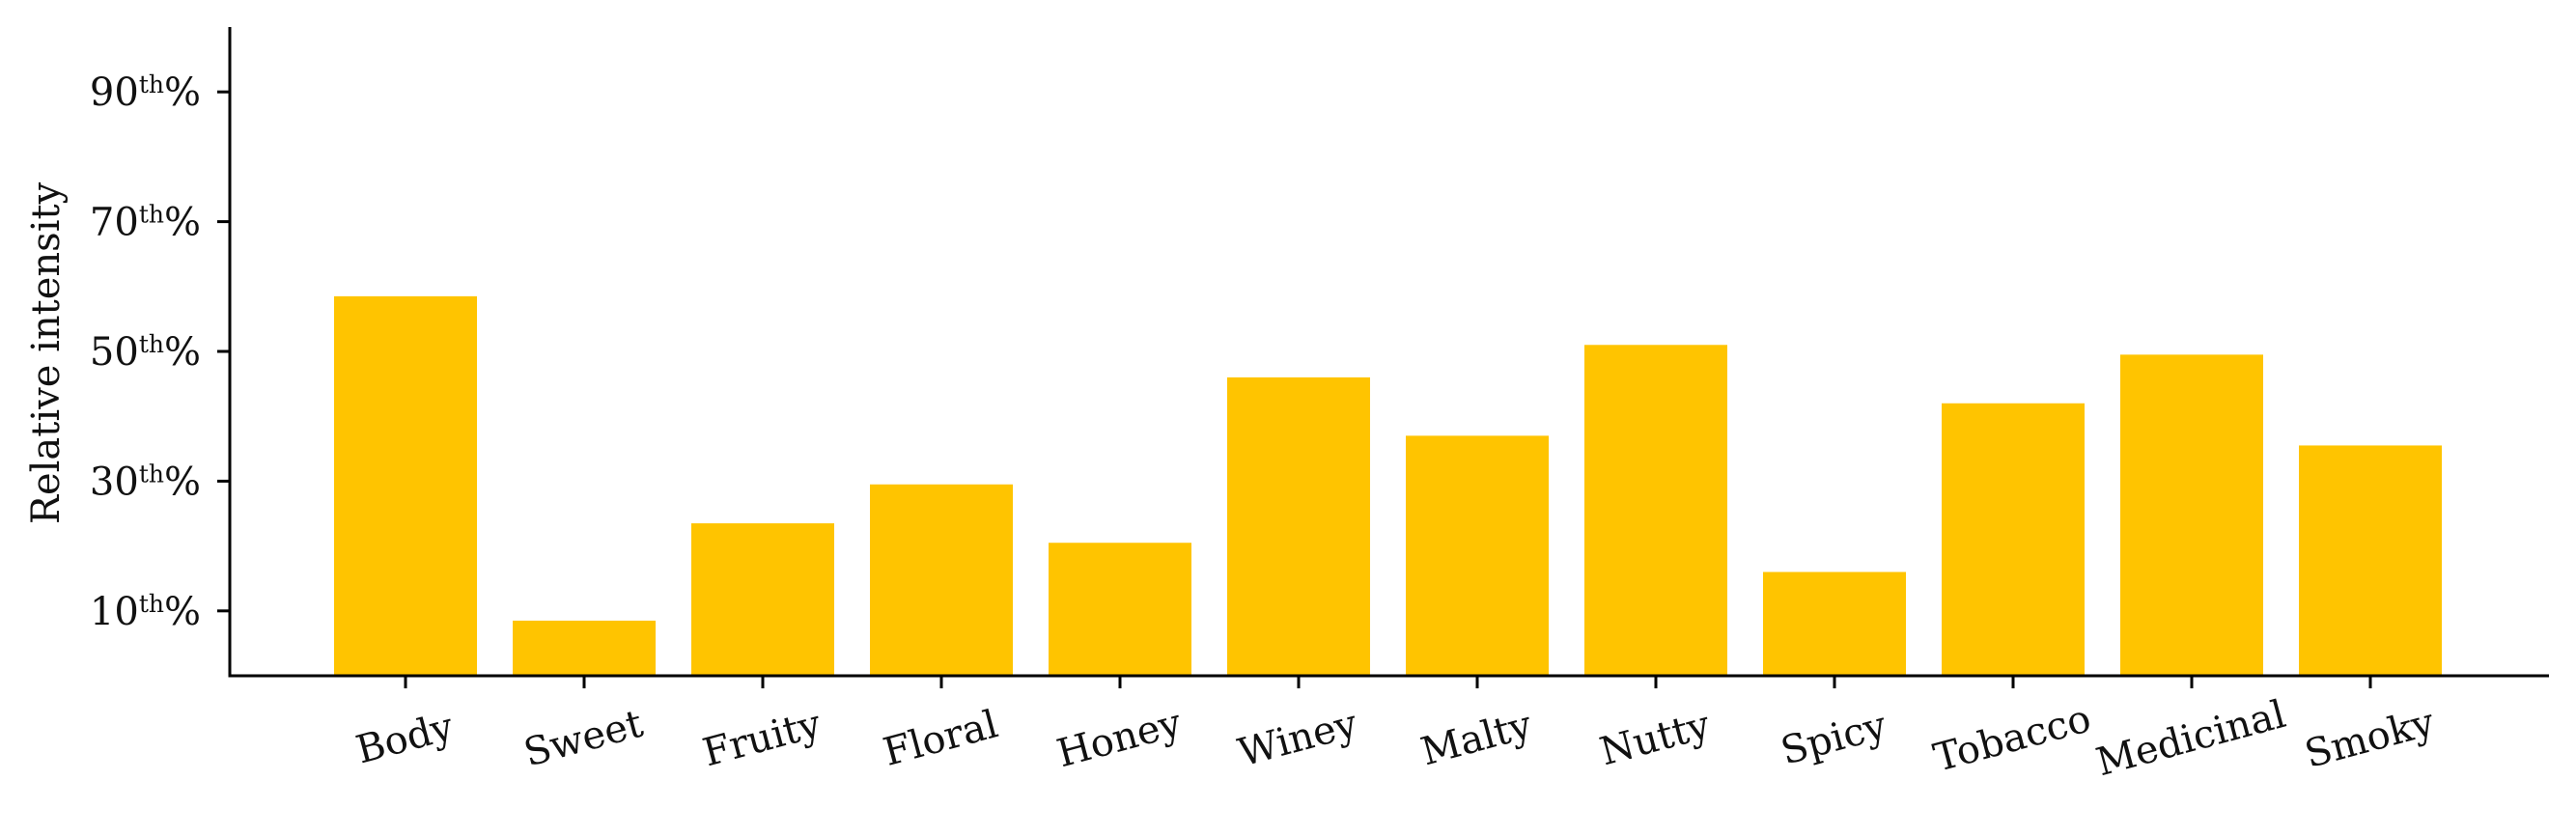 The height and width of the screenshot is (837, 2576). What do you see at coordinates (1656, 510) in the screenshot?
I see `bar-nutty` at bounding box center [1656, 510].